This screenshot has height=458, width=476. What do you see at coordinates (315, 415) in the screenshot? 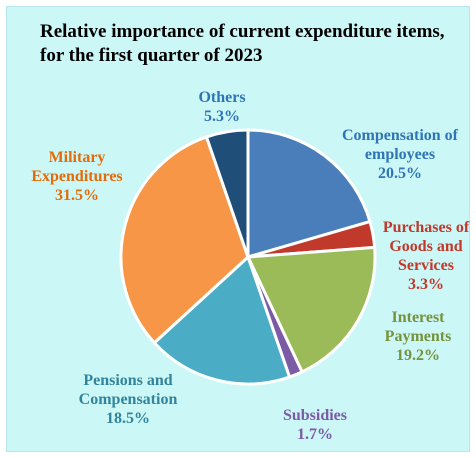
I see `slice-name-line: Subsidies` at bounding box center [315, 415].